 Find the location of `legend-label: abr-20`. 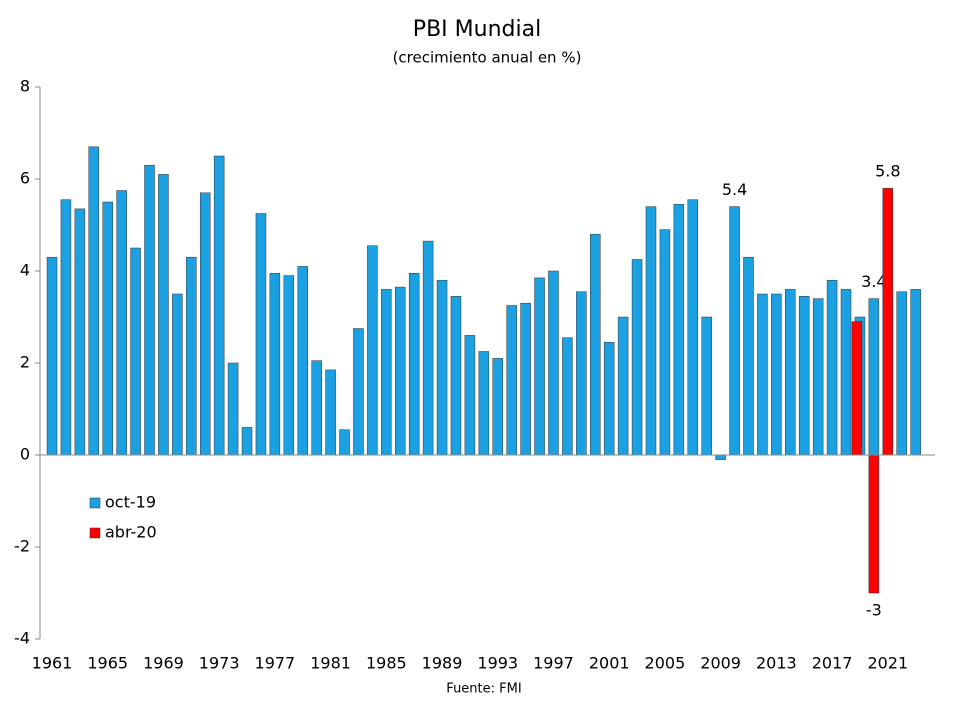

legend-label: abr-20 is located at coordinates (131, 532).